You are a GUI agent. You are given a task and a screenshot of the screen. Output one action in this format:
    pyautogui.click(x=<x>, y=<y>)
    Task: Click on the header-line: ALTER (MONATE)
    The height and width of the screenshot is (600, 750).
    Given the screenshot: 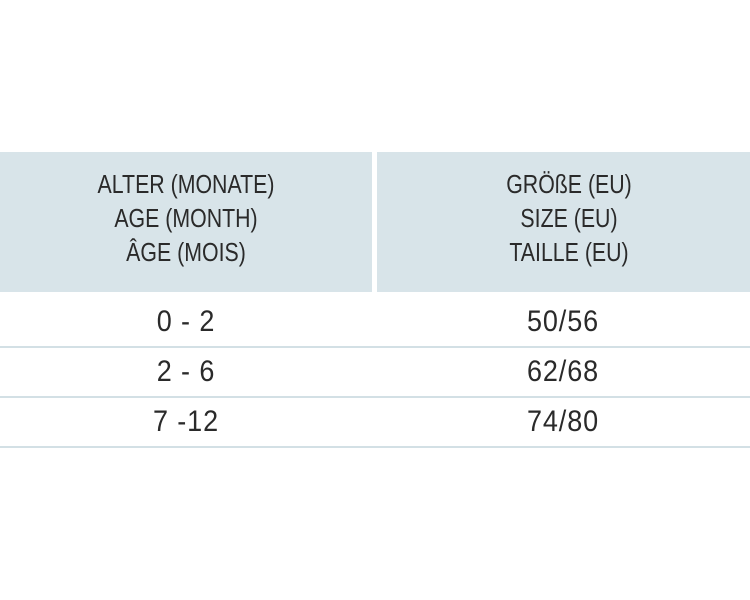 What is the action you would take?
    pyautogui.click(x=186, y=184)
    